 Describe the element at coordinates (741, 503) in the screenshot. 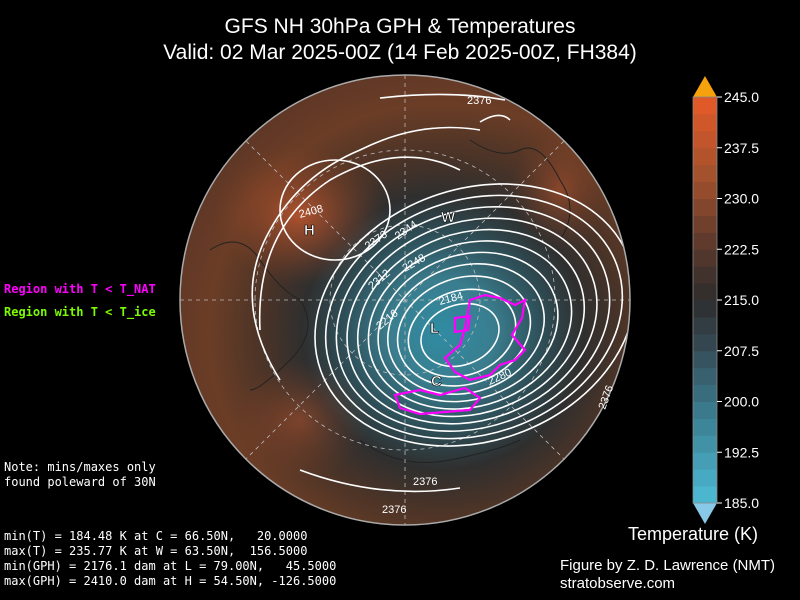

I see `colorbar-tick-label: 185.0` at that location.